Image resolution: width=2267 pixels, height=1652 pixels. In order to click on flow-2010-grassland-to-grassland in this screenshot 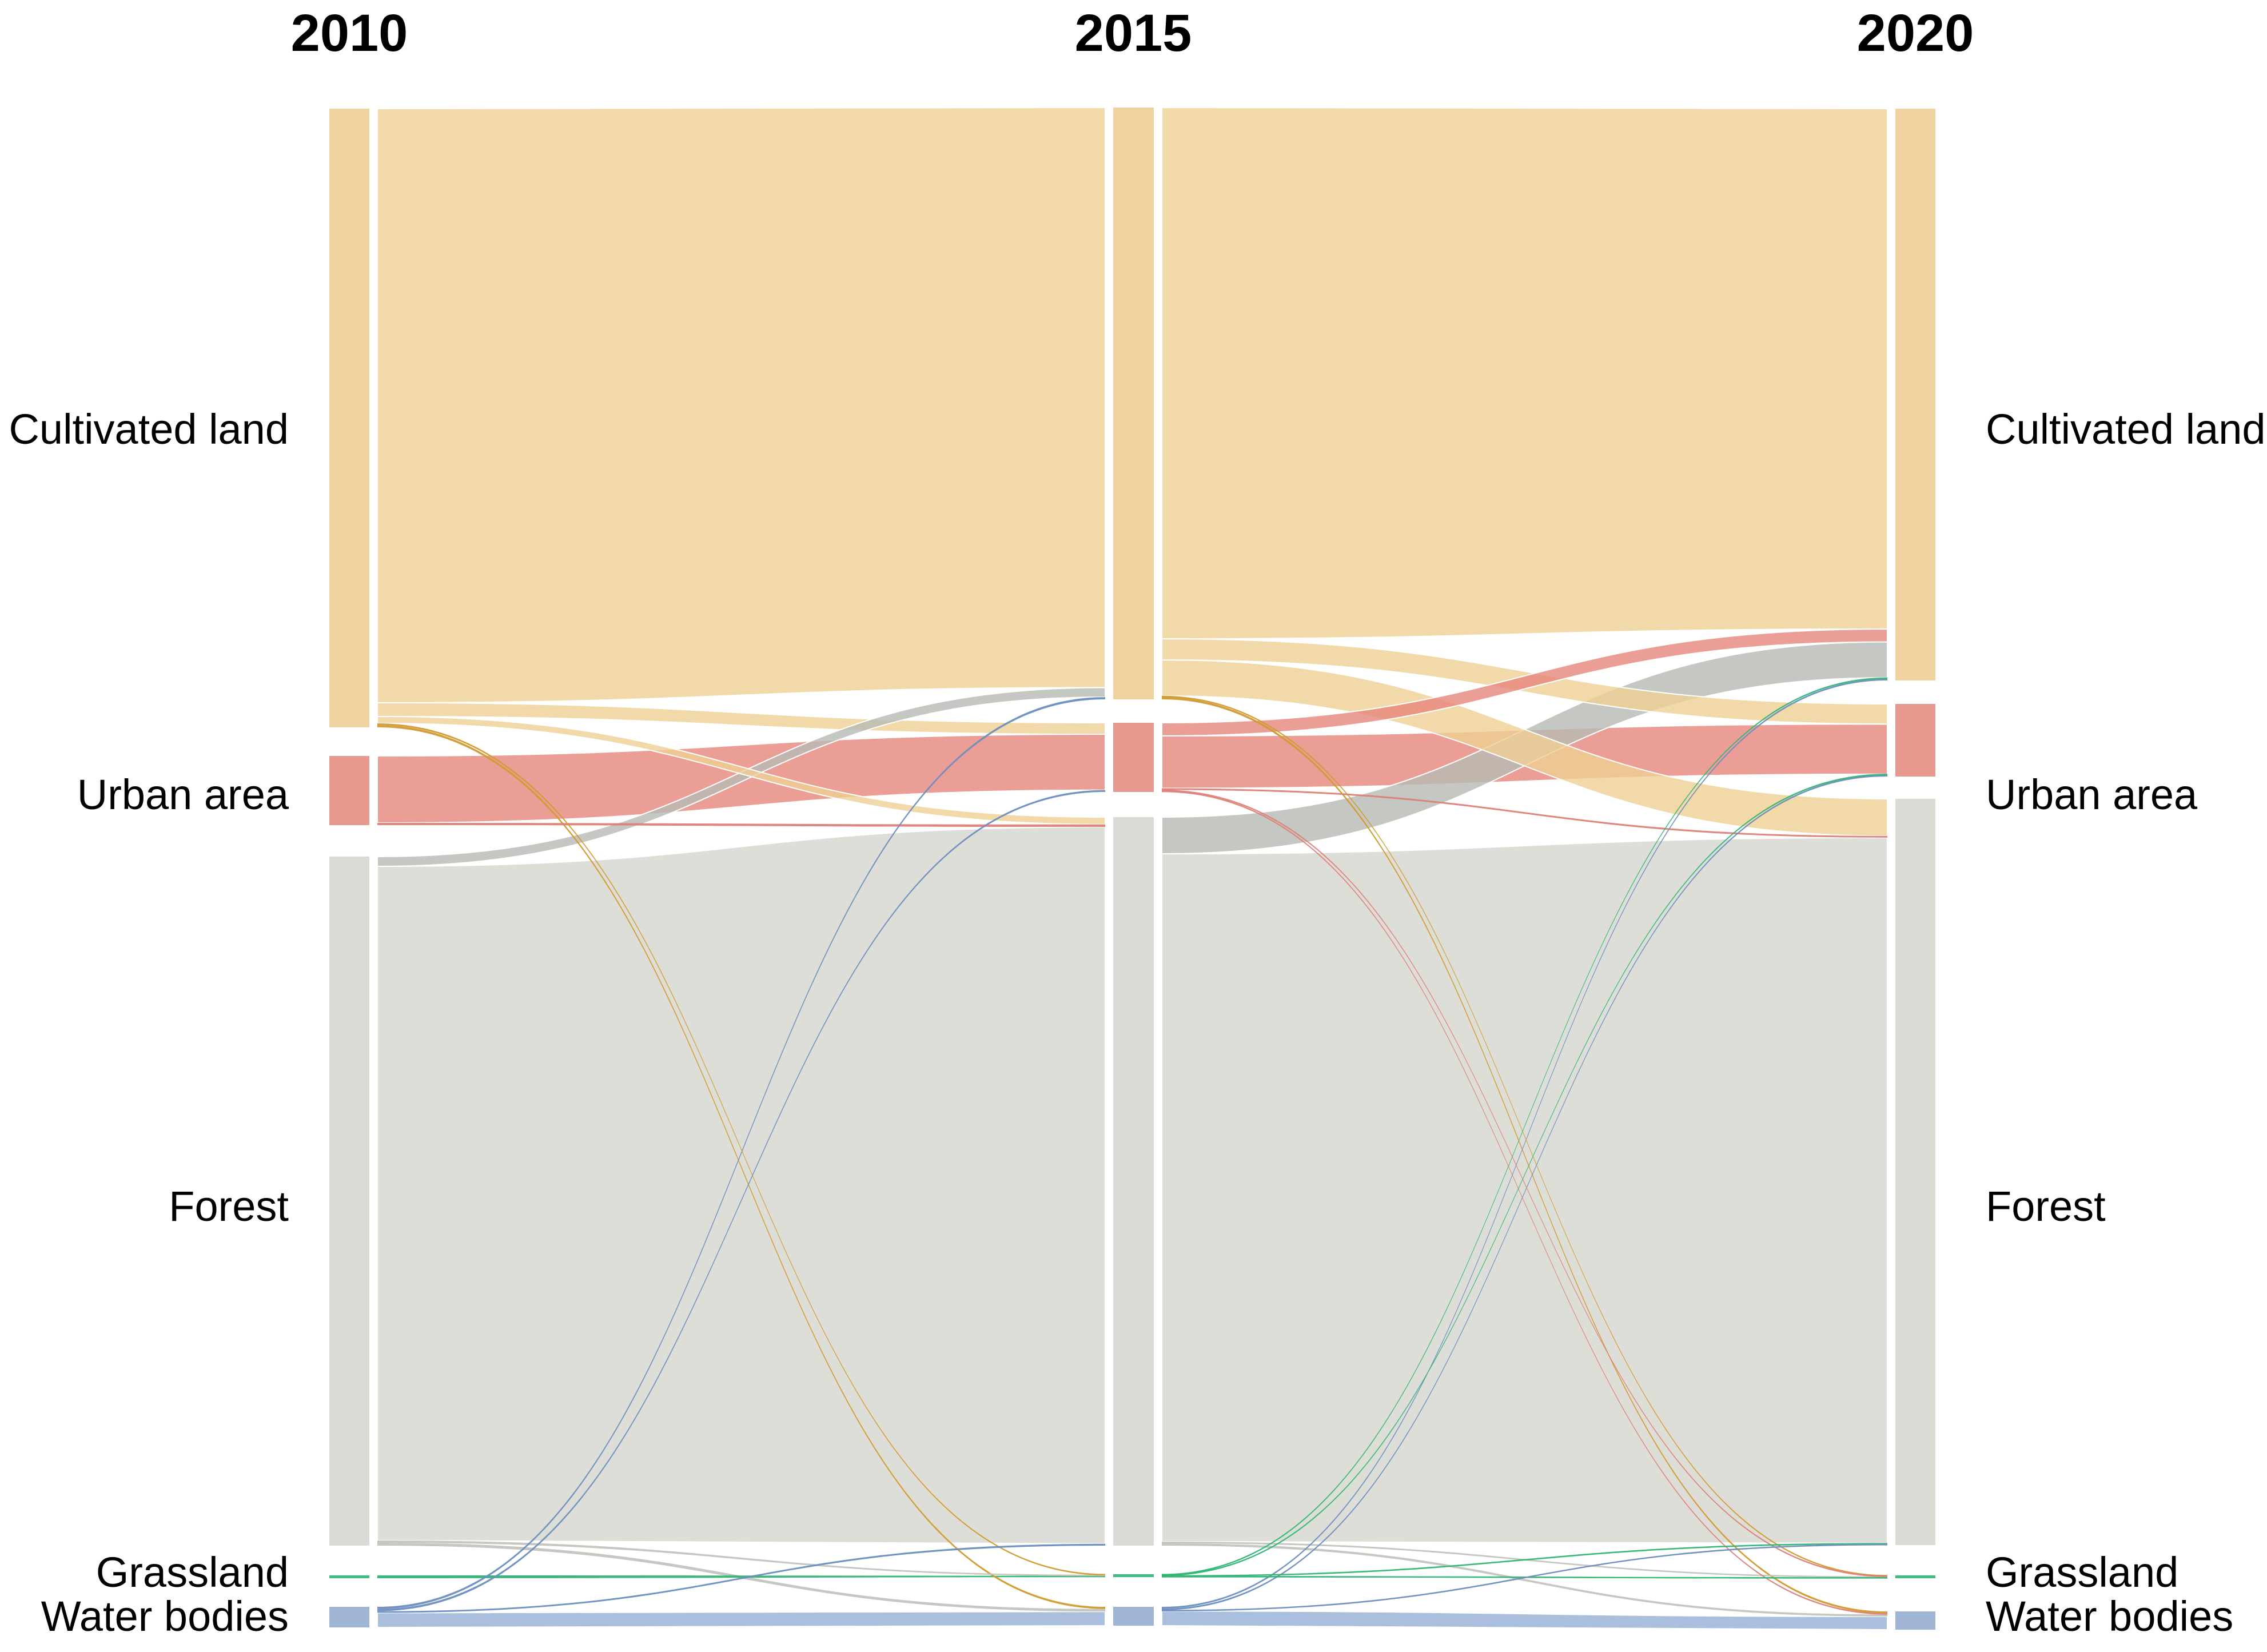, I will do `click(741, 1577)`.